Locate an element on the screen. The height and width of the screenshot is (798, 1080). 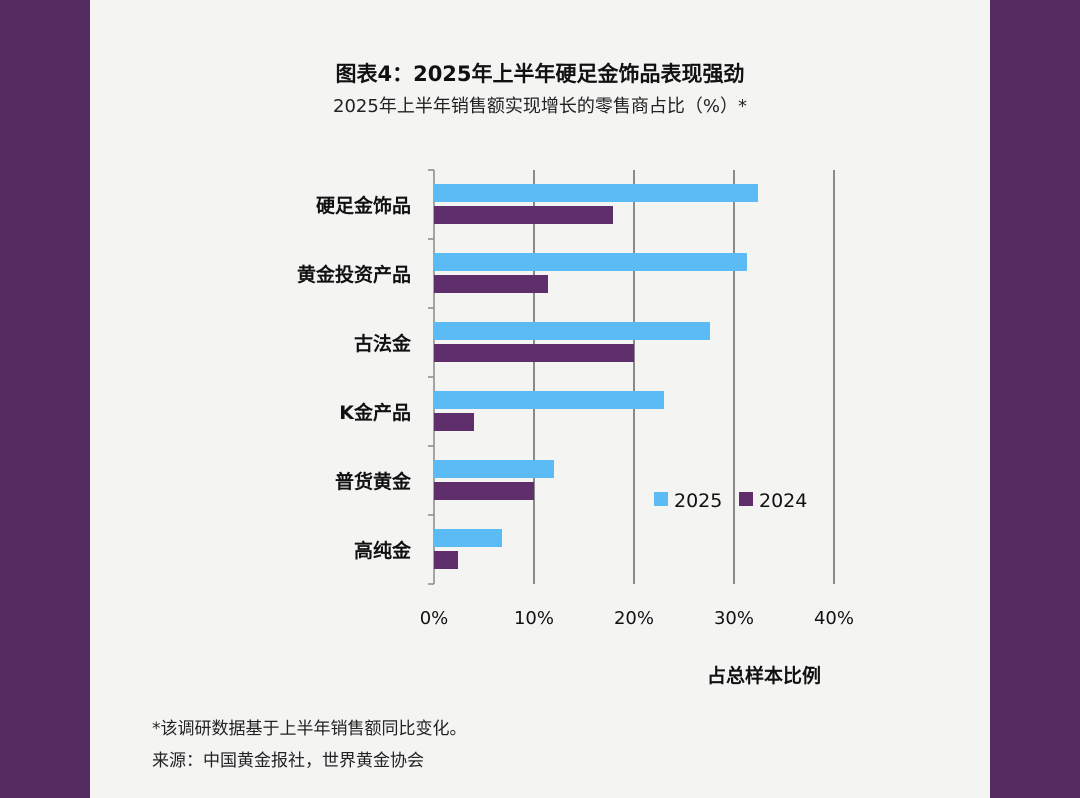
x-tick-label: 30% is located at coordinates (734, 618).